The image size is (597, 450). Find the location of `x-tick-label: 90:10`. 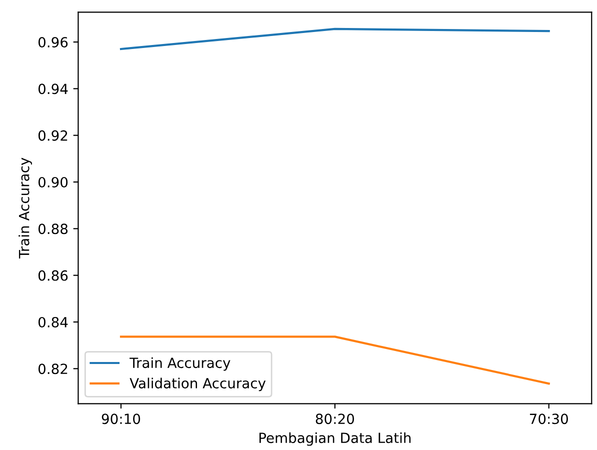

x-tick-label: 90:10 is located at coordinates (121, 419).